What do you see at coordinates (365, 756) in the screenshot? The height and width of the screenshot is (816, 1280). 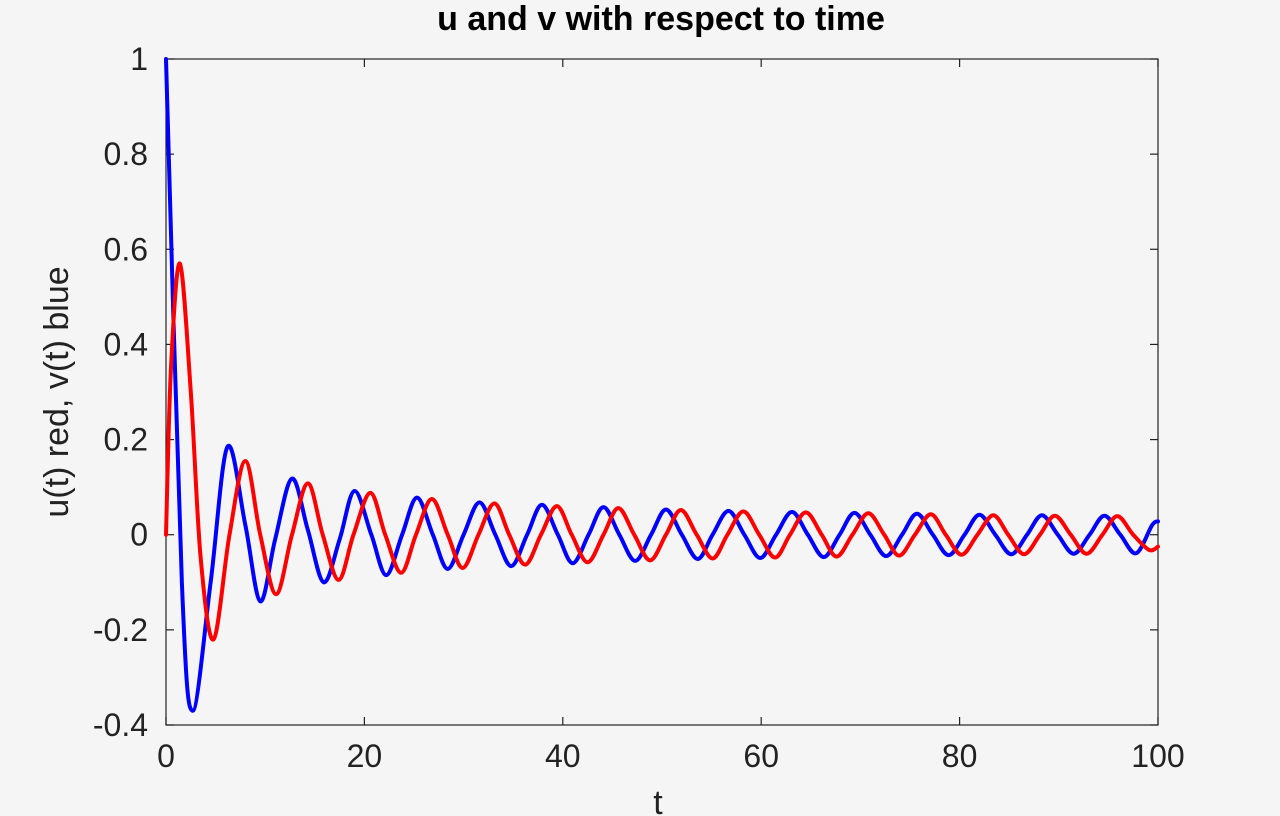 I see `x-tick-label: 20` at bounding box center [365, 756].